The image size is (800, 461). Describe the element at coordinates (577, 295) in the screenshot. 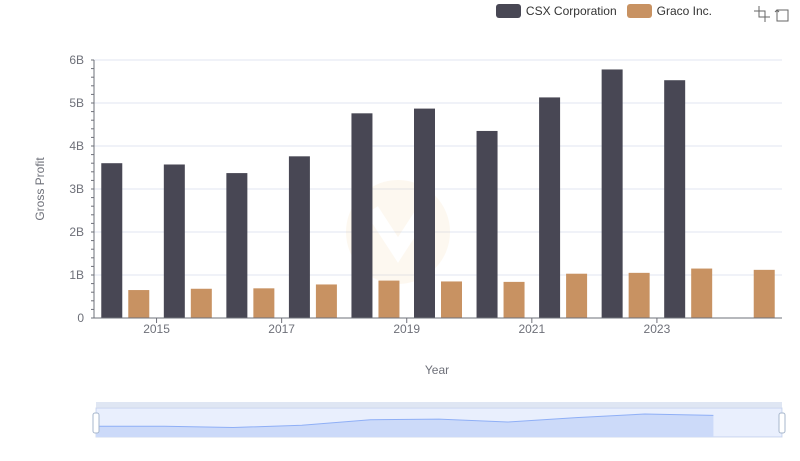

I see `bar-graco-2021` at that location.